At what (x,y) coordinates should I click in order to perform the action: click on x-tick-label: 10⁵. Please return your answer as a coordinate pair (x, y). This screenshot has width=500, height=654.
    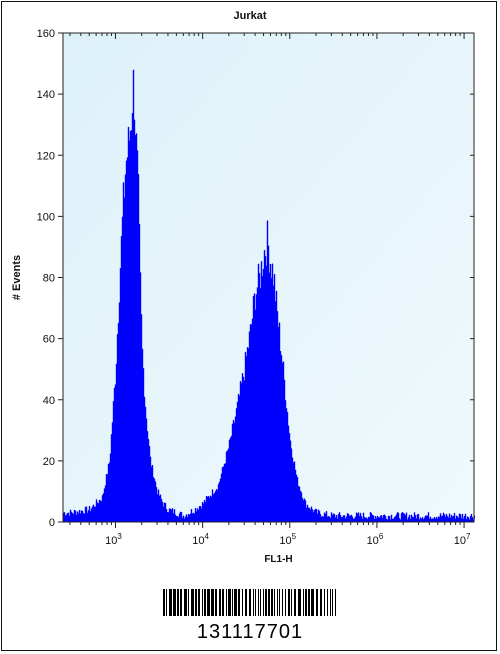
    Looking at the image, I should click on (287, 539).